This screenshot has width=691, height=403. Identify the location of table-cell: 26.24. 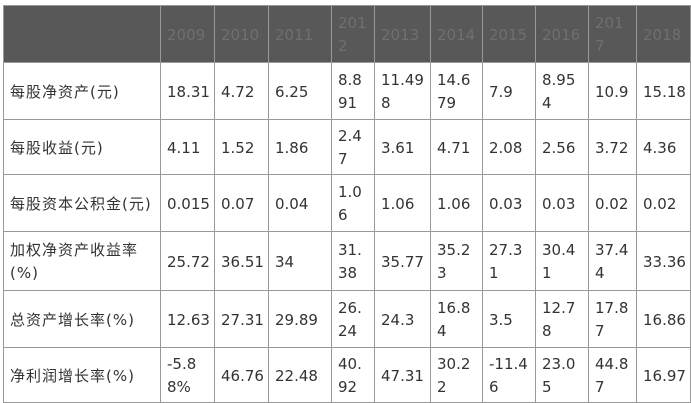
(353, 319).